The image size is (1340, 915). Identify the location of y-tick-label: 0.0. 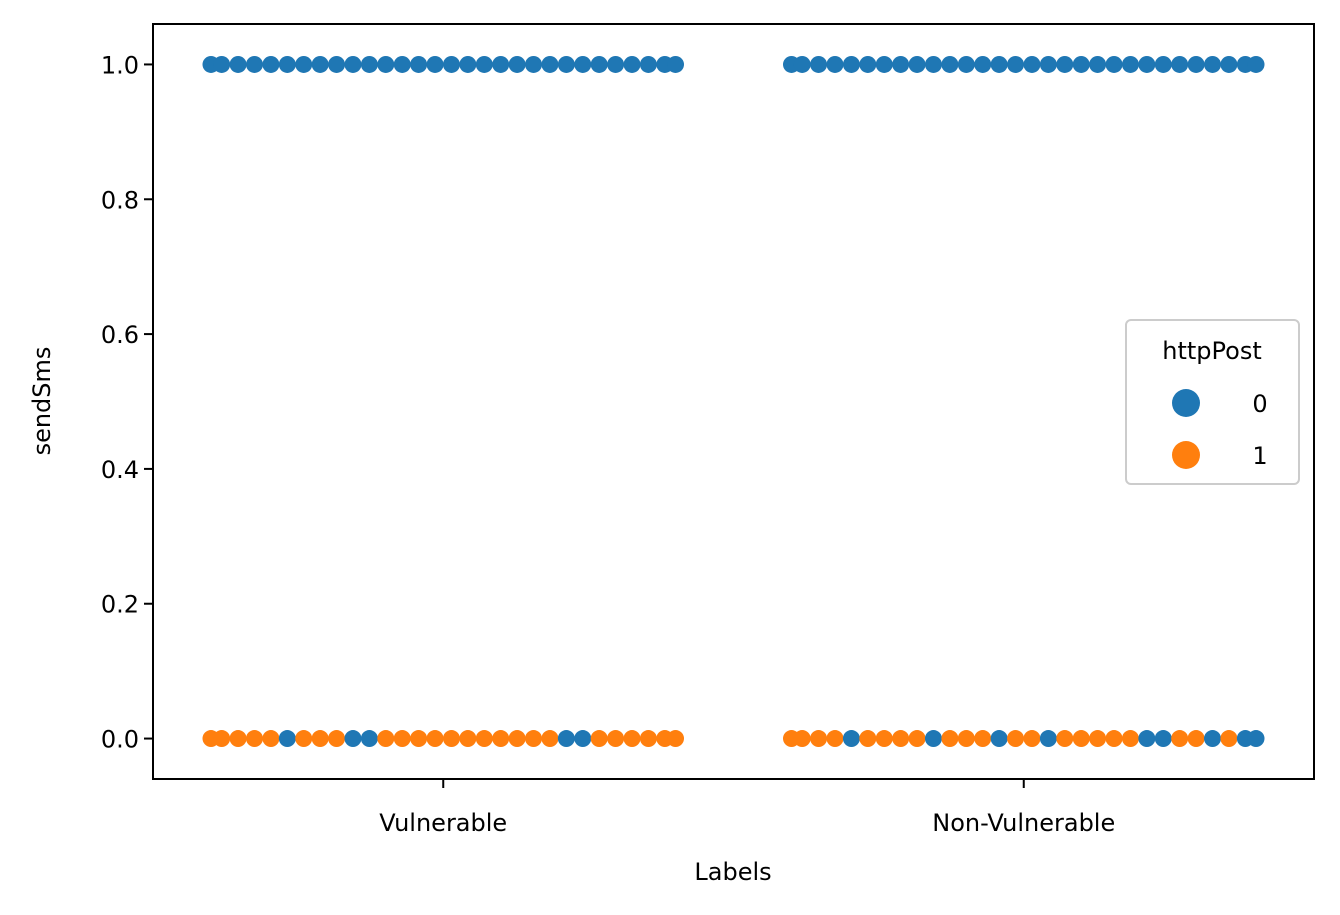
(120, 740).